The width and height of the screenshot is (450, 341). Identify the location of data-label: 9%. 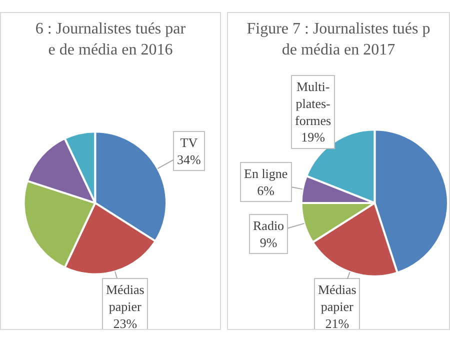
(269, 242).